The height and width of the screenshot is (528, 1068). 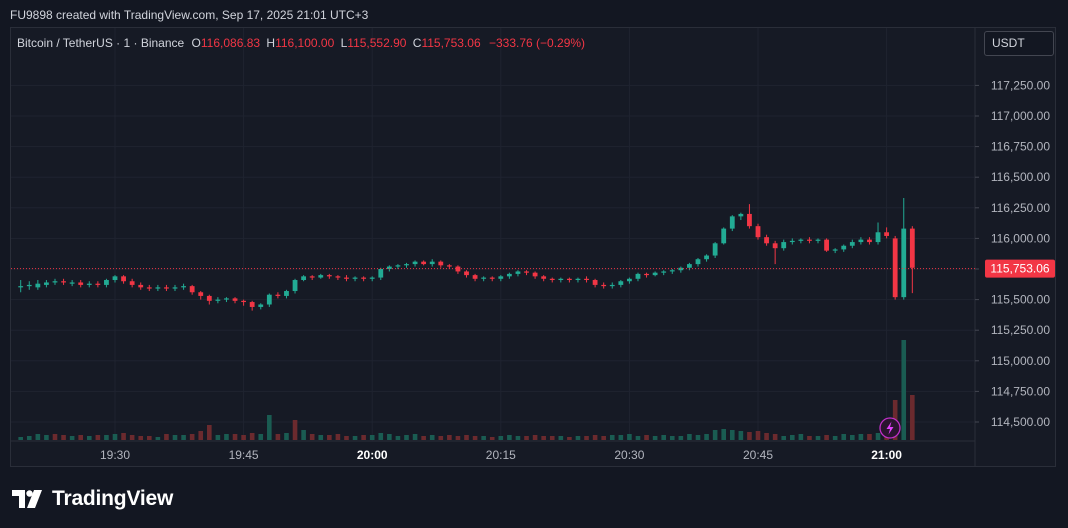 I want to click on price-tick-label: 116,500.00, so click(x=1020, y=177).